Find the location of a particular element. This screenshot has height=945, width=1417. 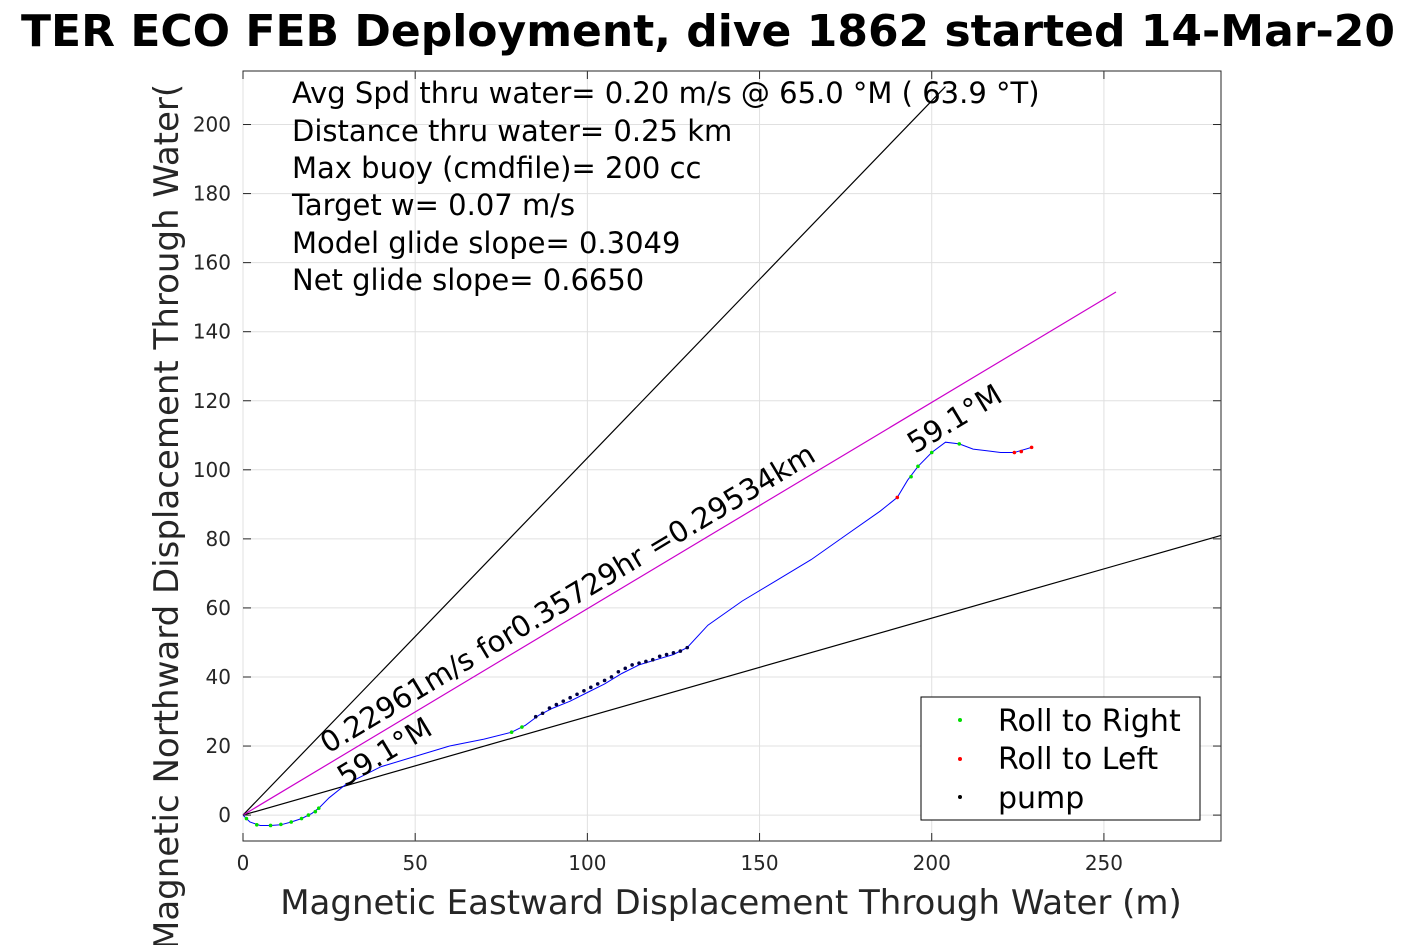

y-tick-label: 120 is located at coordinates (212, 401).